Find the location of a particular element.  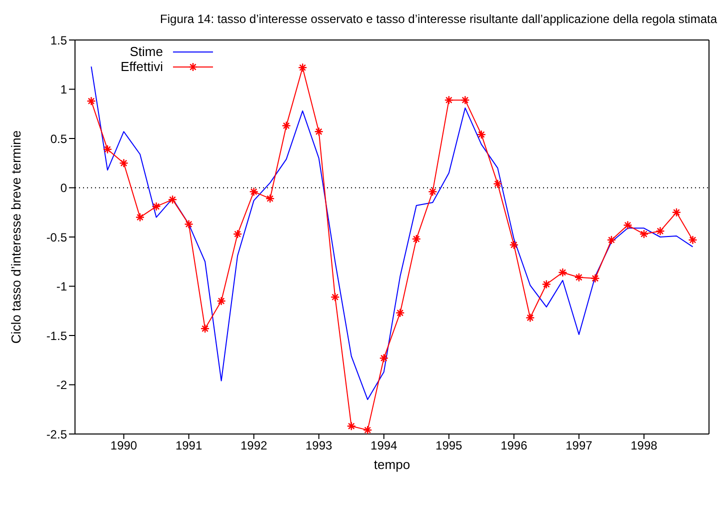

legend-label: Stime is located at coordinates (145, 51).